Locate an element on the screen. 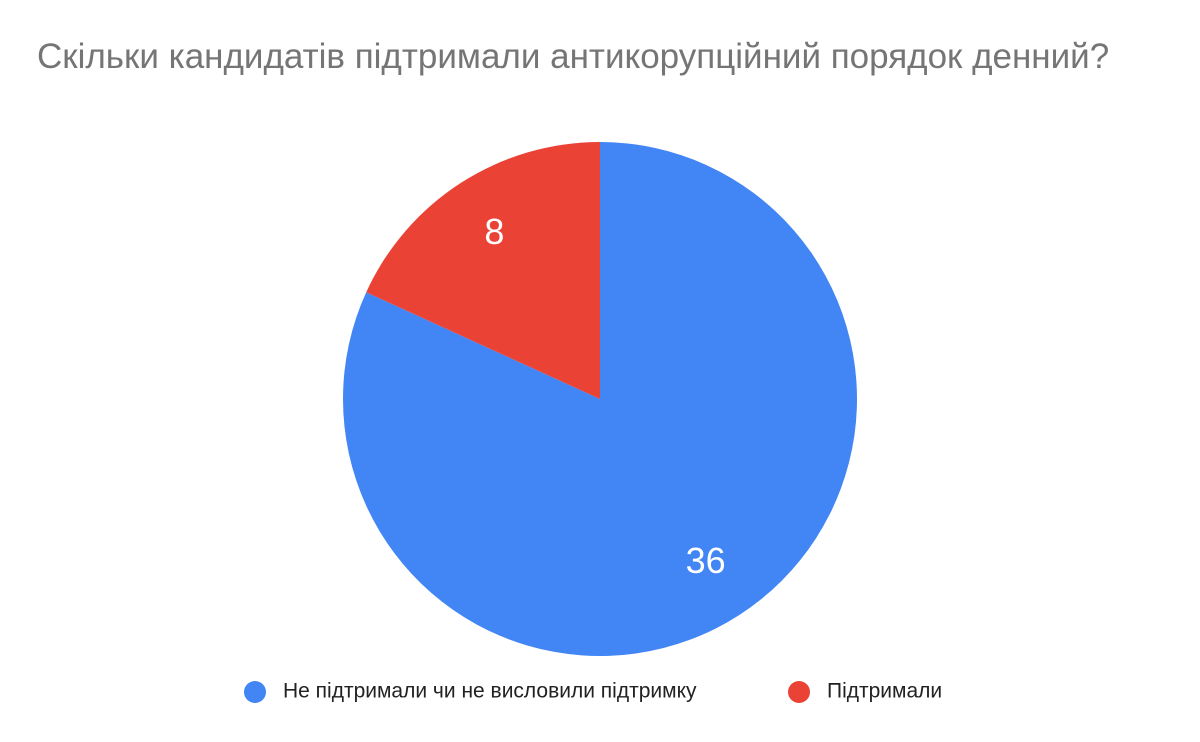 The height and width of the screenshot is (742, 1200). data-label: 8 is located at coordinates (494, 231).